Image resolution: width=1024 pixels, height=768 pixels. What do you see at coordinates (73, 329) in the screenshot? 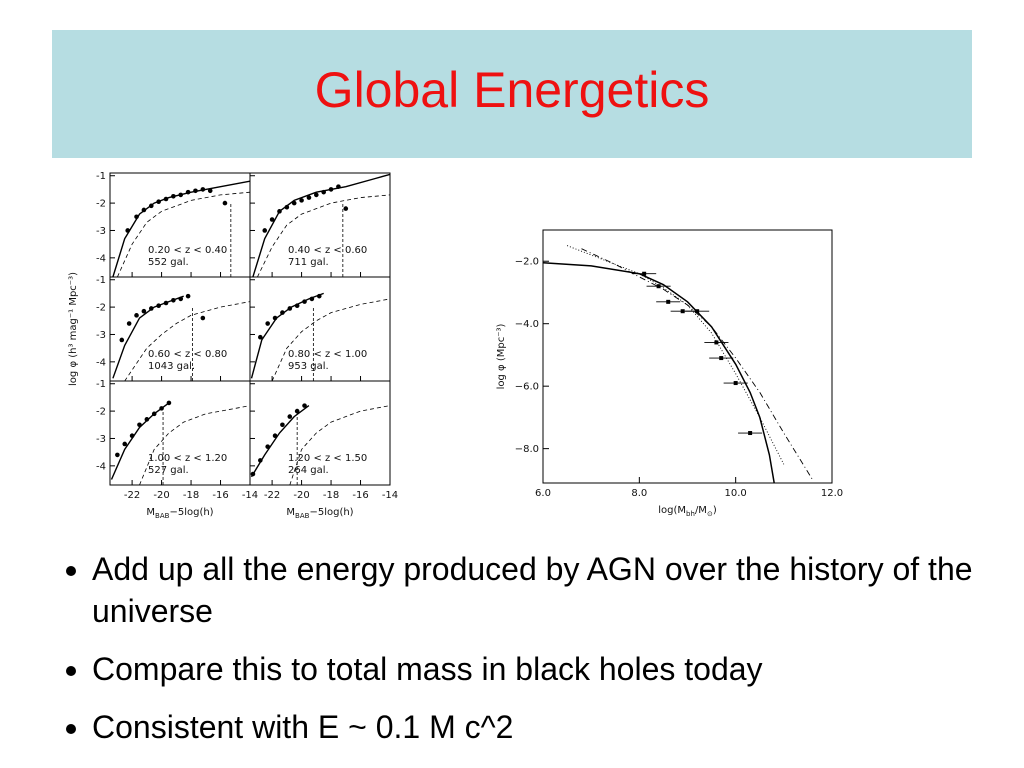
I see `axis-label: log φ (h³ mag⁻¹ Mpc⁻³)` at bounding box center [73, 329].